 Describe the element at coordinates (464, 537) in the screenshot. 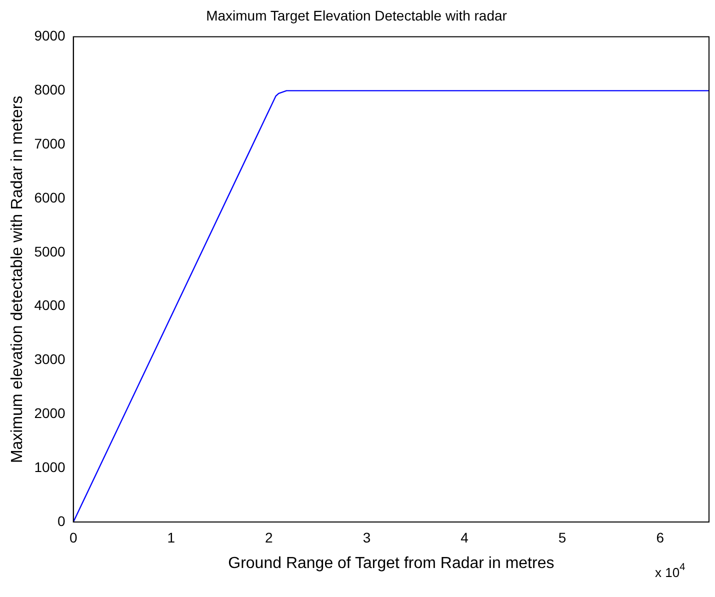

I see `x-tick-label: 4` at that location.